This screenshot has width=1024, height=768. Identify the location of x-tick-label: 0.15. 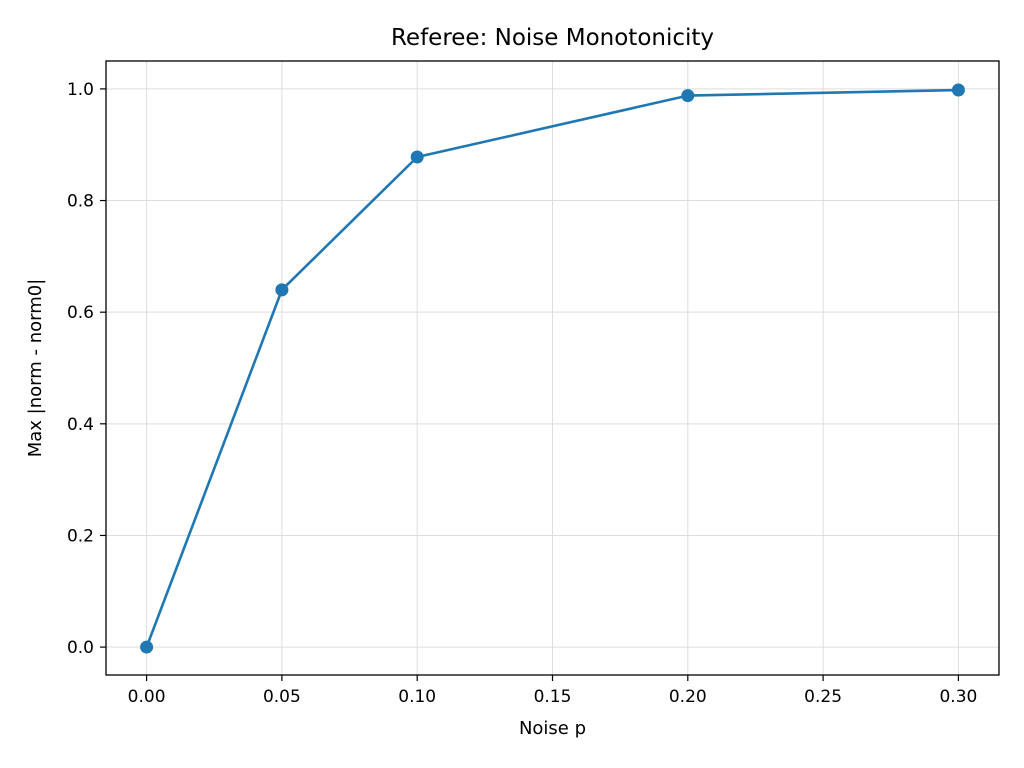
(553, 697).